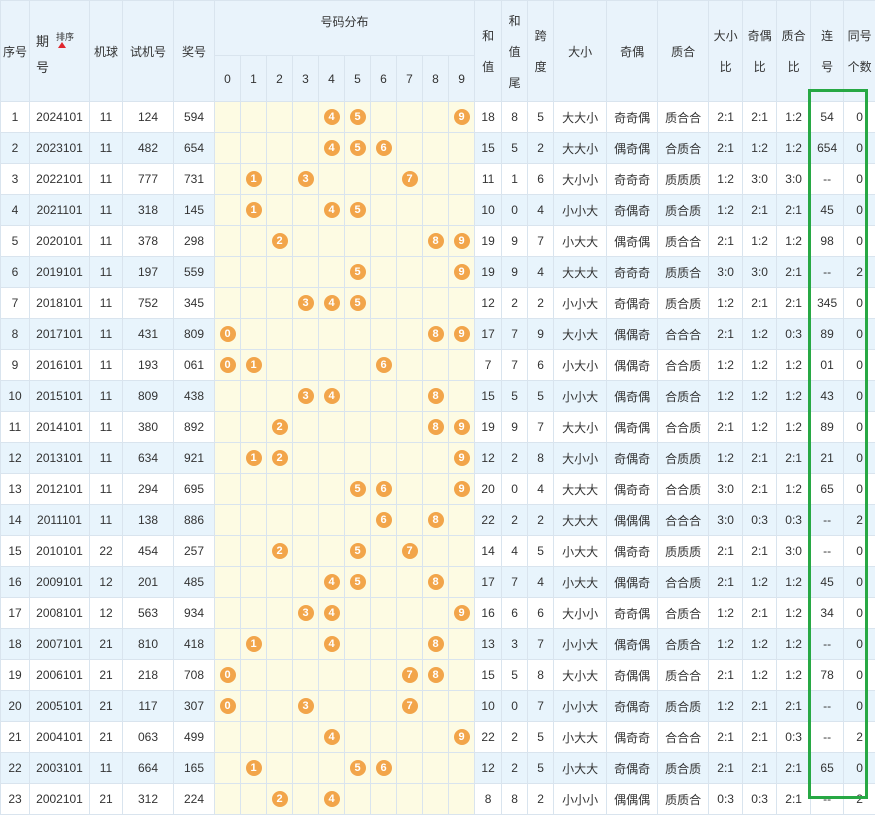 The image size is (875, 815). Describe the element at coordinates (859, 737) in the screenshot. I see `cell-same: 2` at that location.